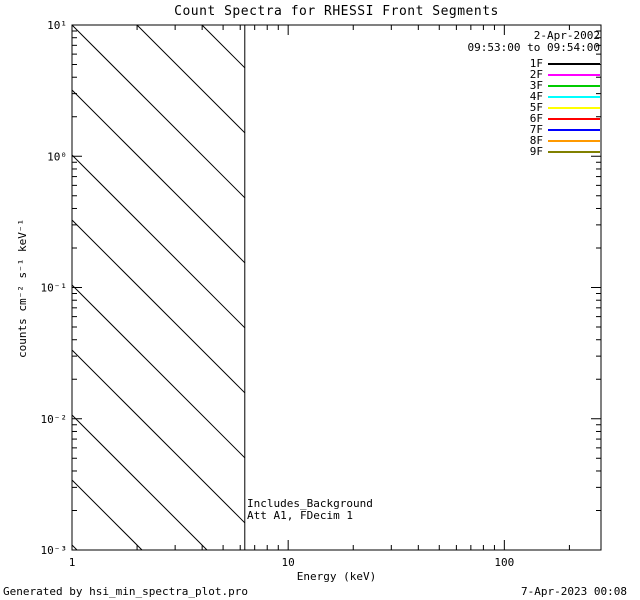  I want to click on legend-entry: 3F, so click(534, 85).